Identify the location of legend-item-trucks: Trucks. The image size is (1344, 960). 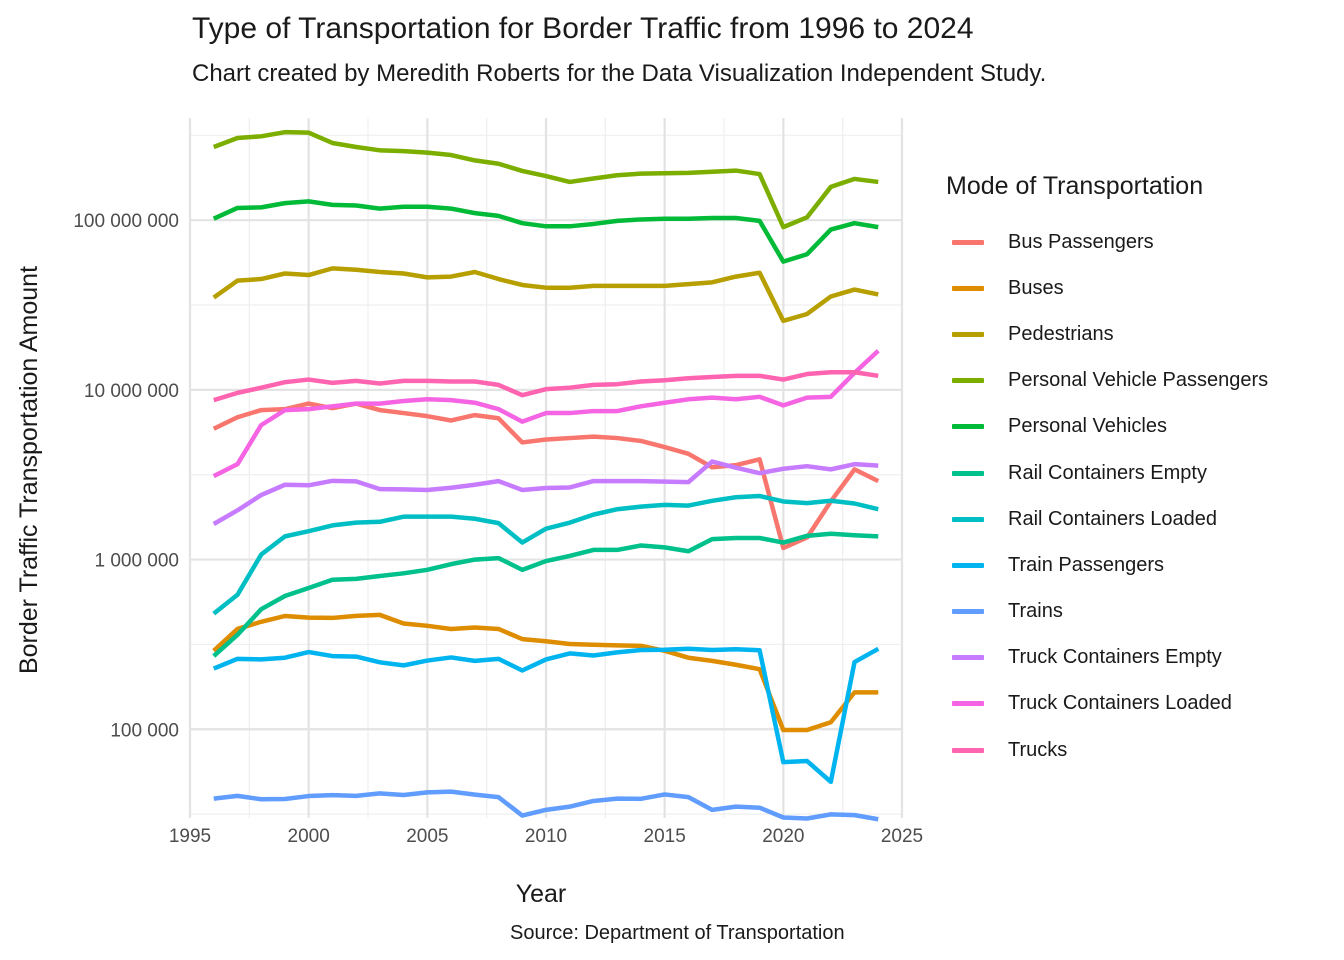
(1107, 750).